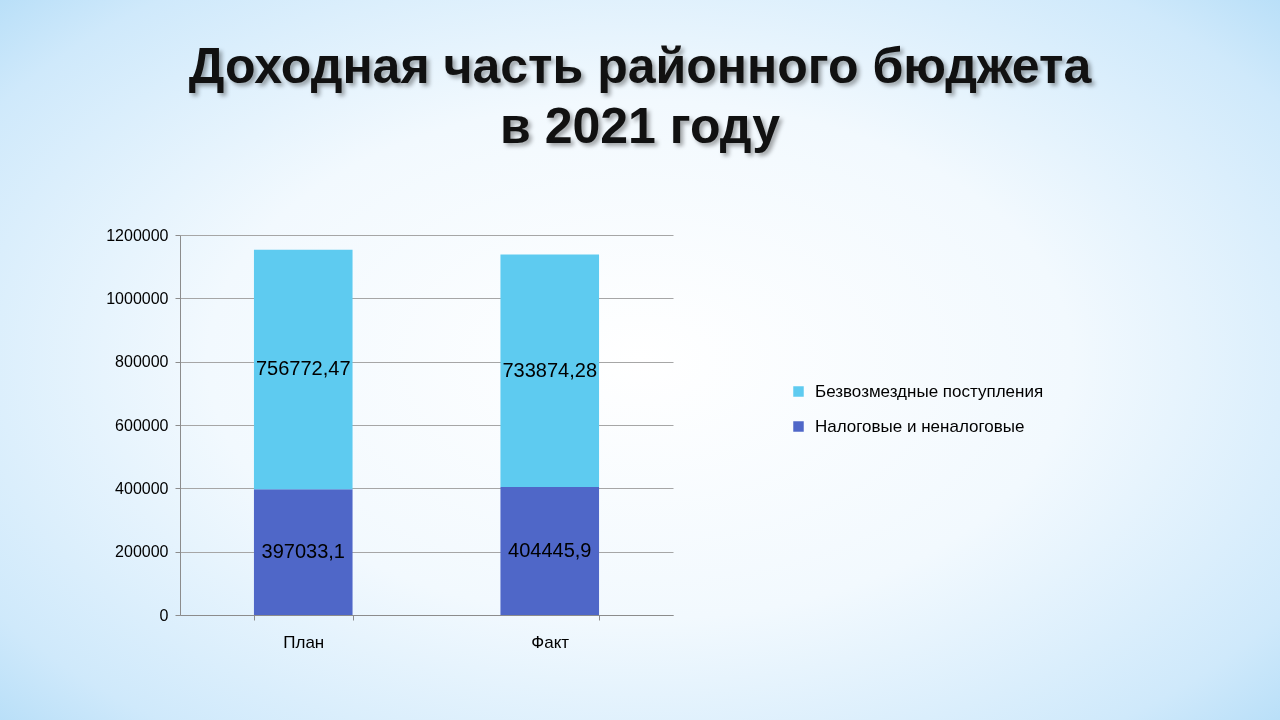  What do you see at coordinates (929, 391) in the screenshot?
I see `legend-label: Безвозмездные поступления` at bounding box center [929, 391].